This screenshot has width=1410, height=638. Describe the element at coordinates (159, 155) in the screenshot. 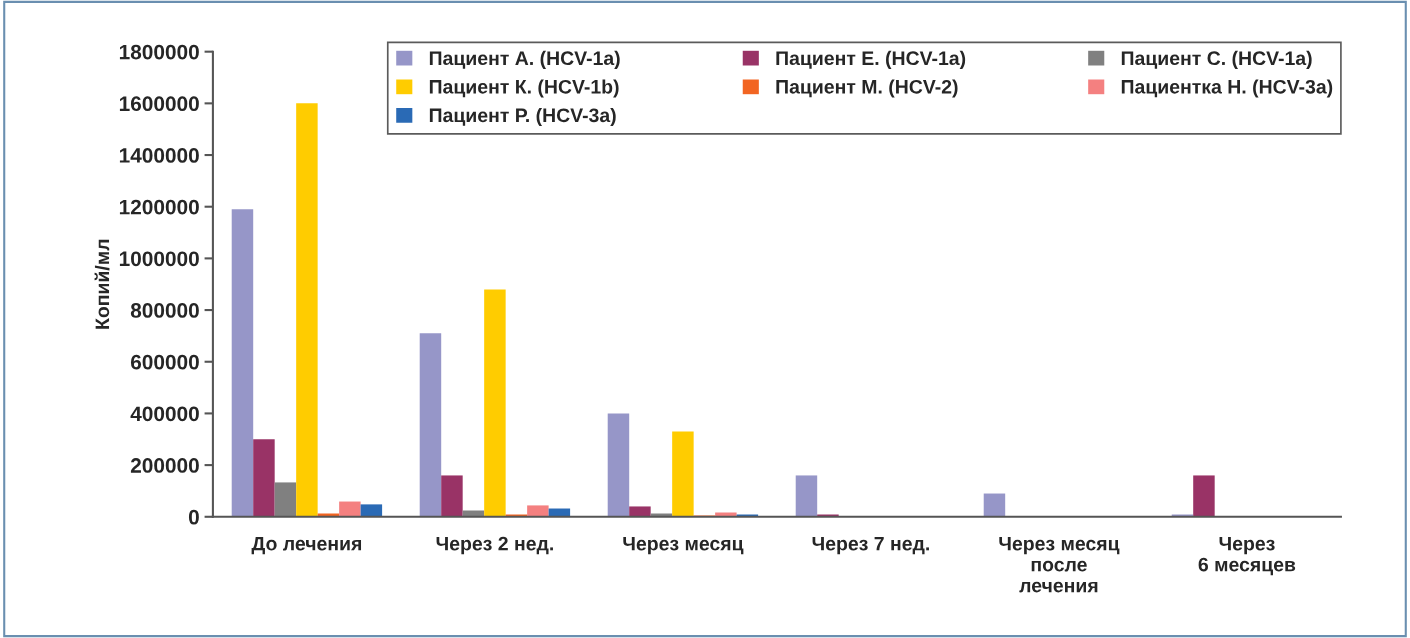

I see `y-tick-label: 1400000` at that location.